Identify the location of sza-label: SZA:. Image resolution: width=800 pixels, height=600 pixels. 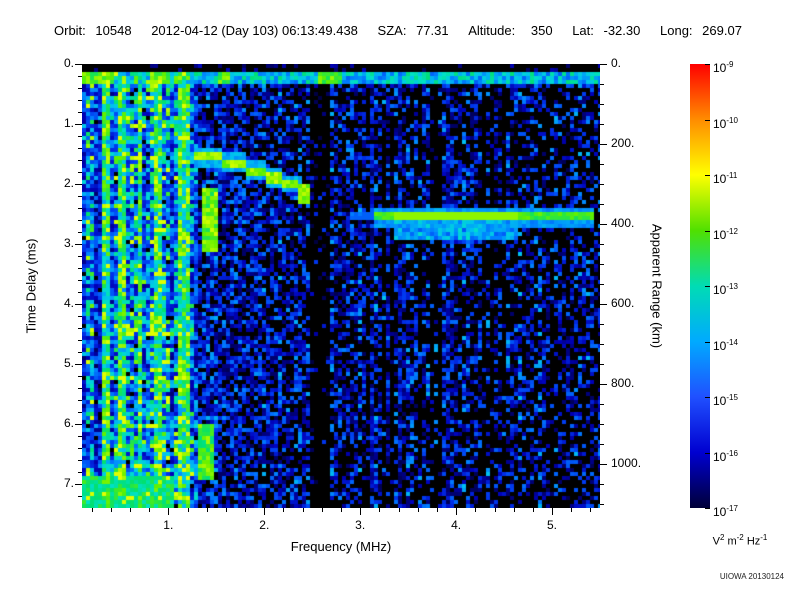
(392, 30).